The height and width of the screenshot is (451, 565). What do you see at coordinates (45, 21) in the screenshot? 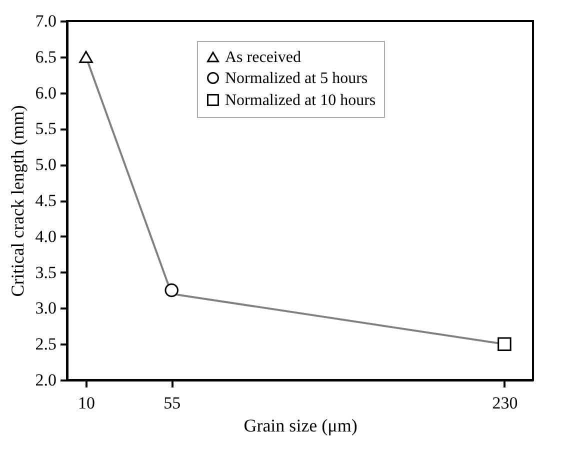
I see `y-tick-label: 7.0` at bounding box center [45, 21].